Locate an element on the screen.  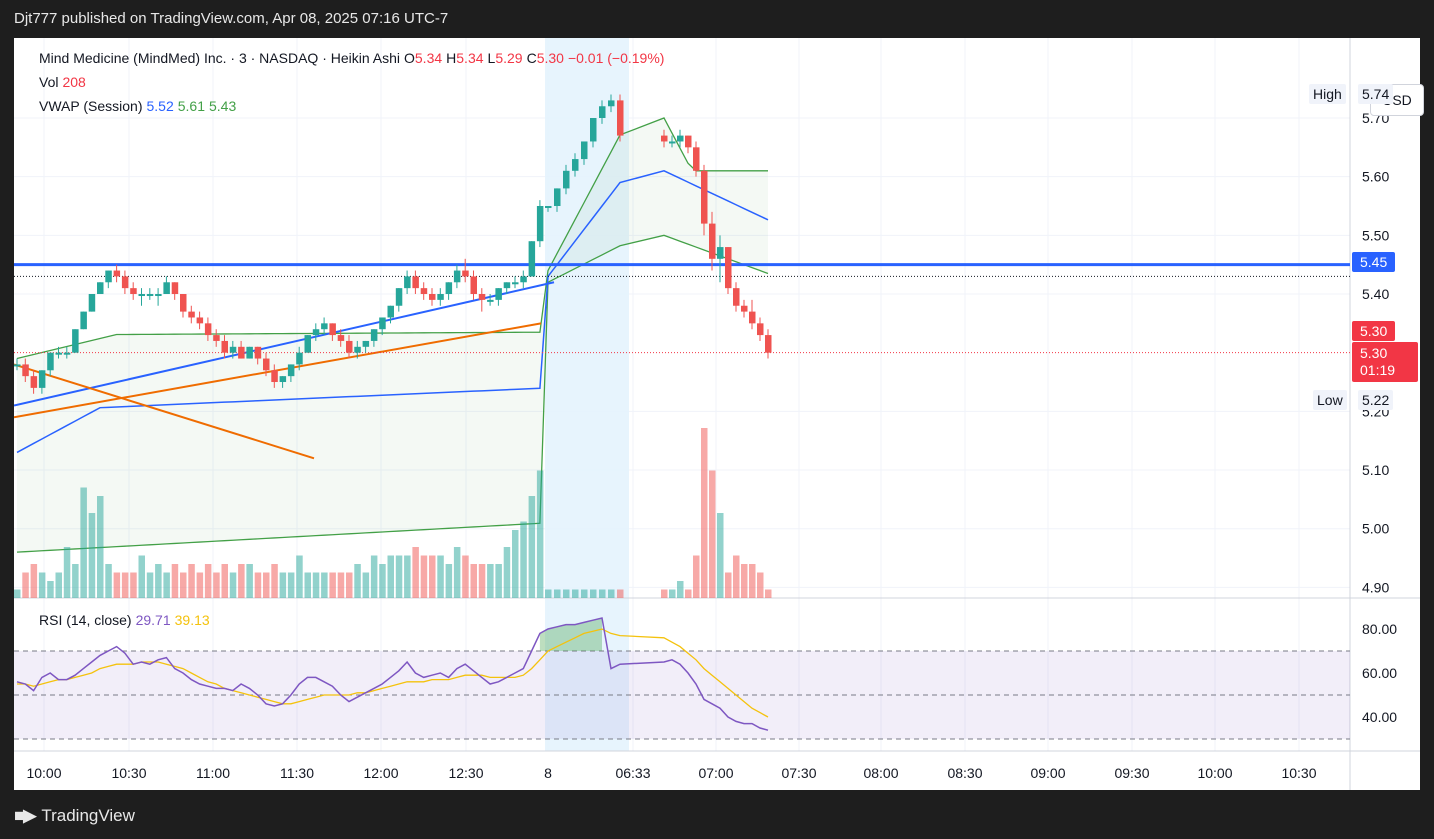
tradingview-logo-icon: ■▶ is located at coordinates (25, 815).